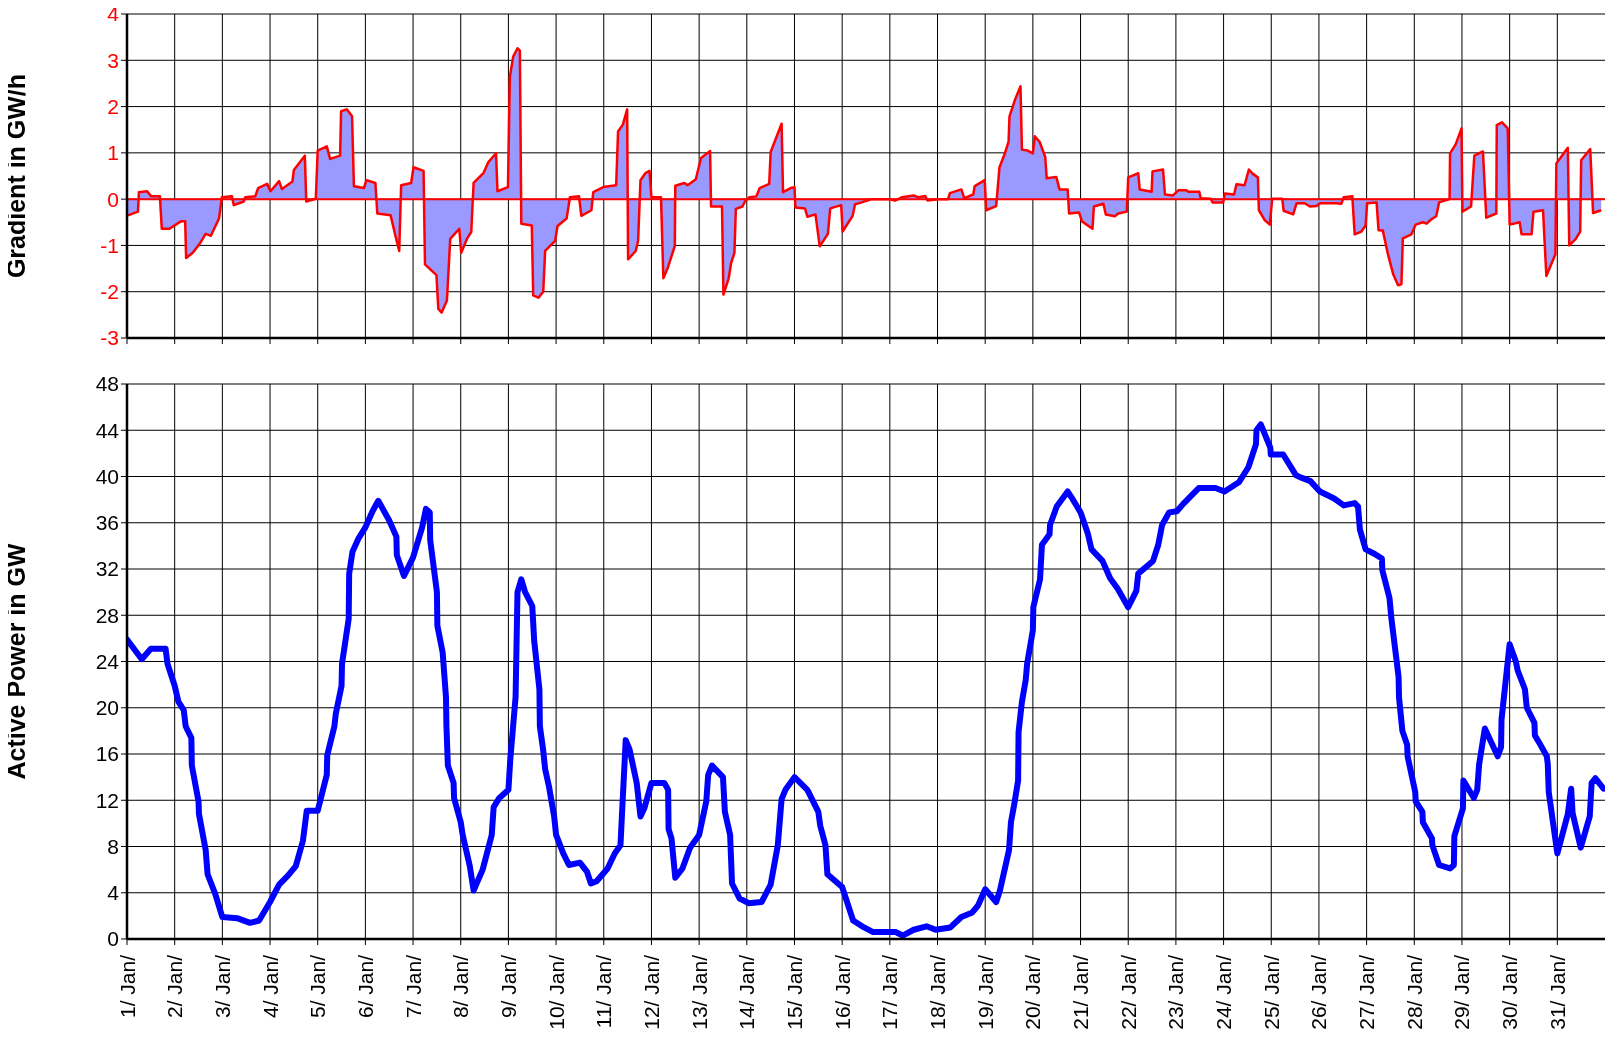 The image size is (1617, 1059). I want to click on x-tick-label: 30/ Jan/, so click(1510, 992).